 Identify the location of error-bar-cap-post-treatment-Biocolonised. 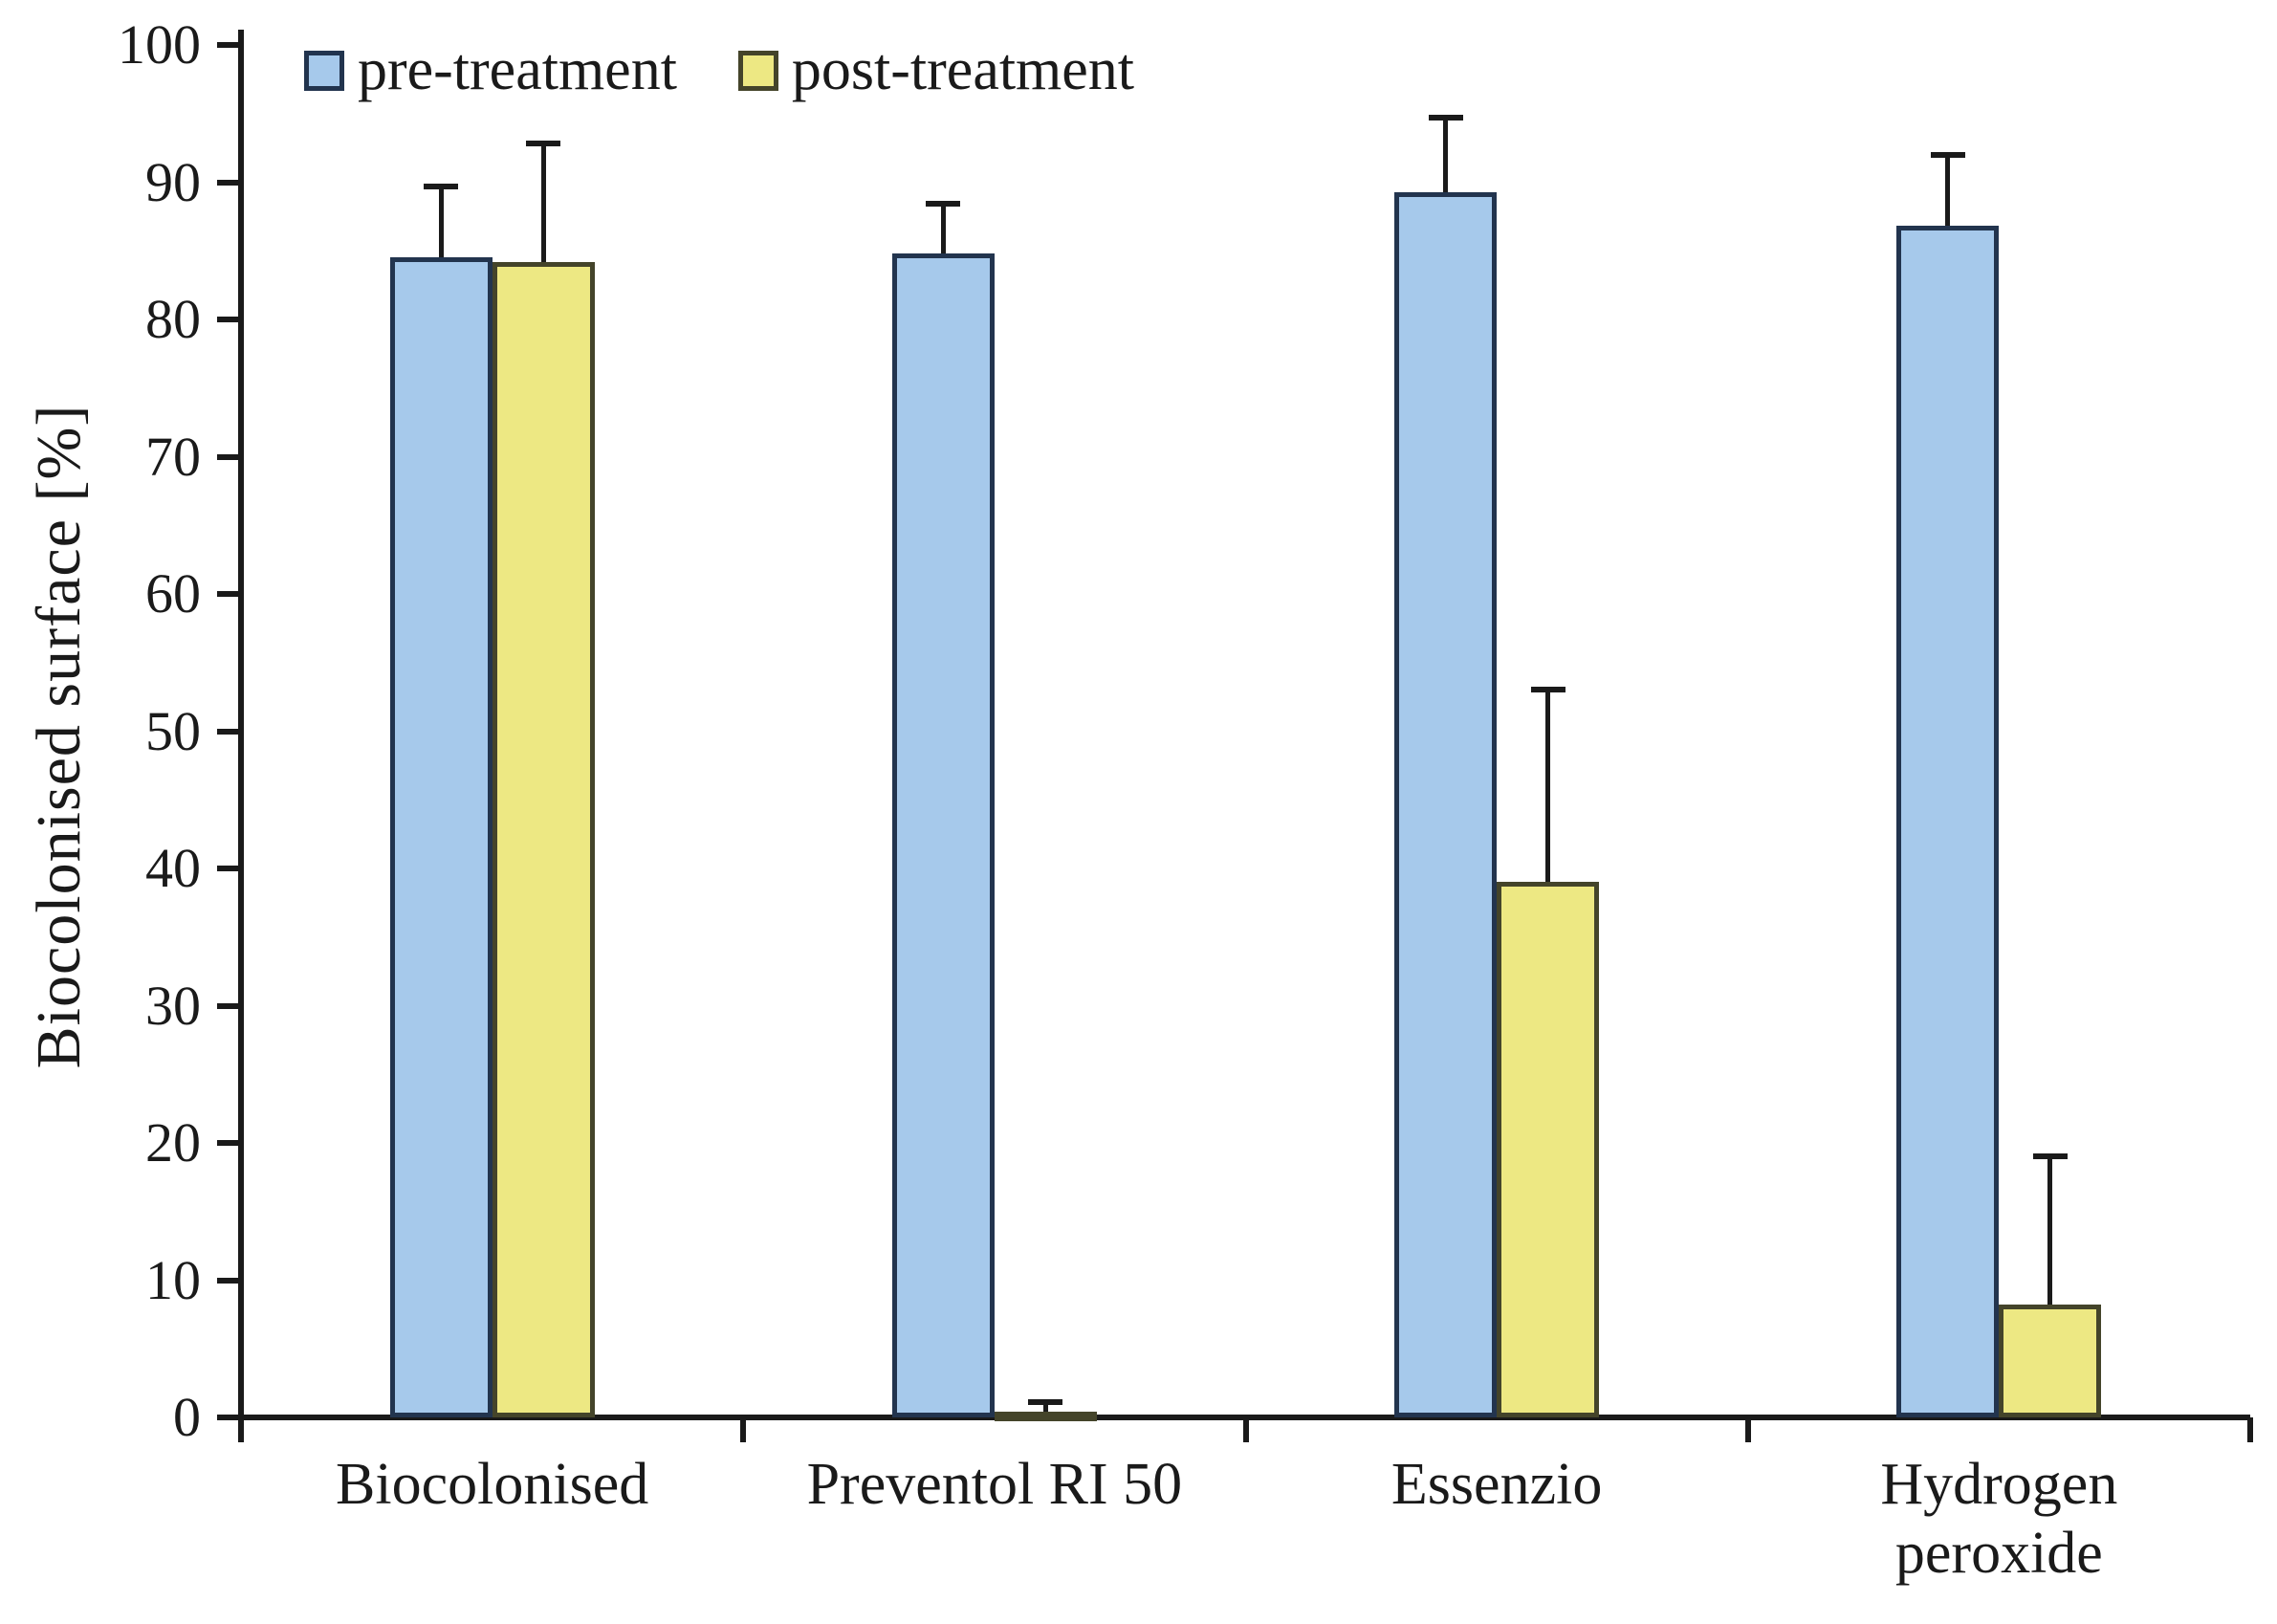
(544, 144).